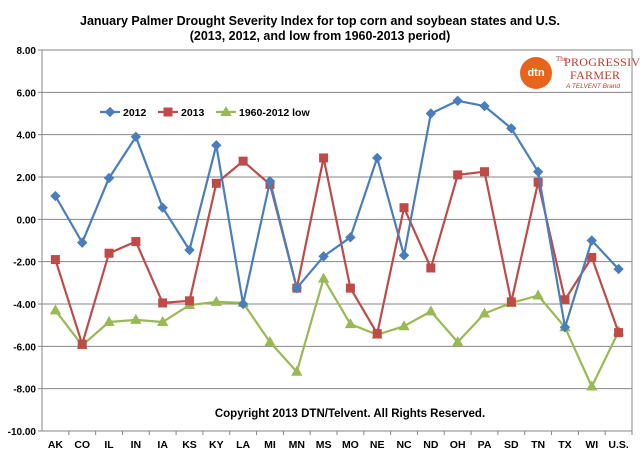 The image size is (640, 460). Describe the element at coordinates (591, 445) in the screenshot. I see `x-tick-label: WI` at that location.